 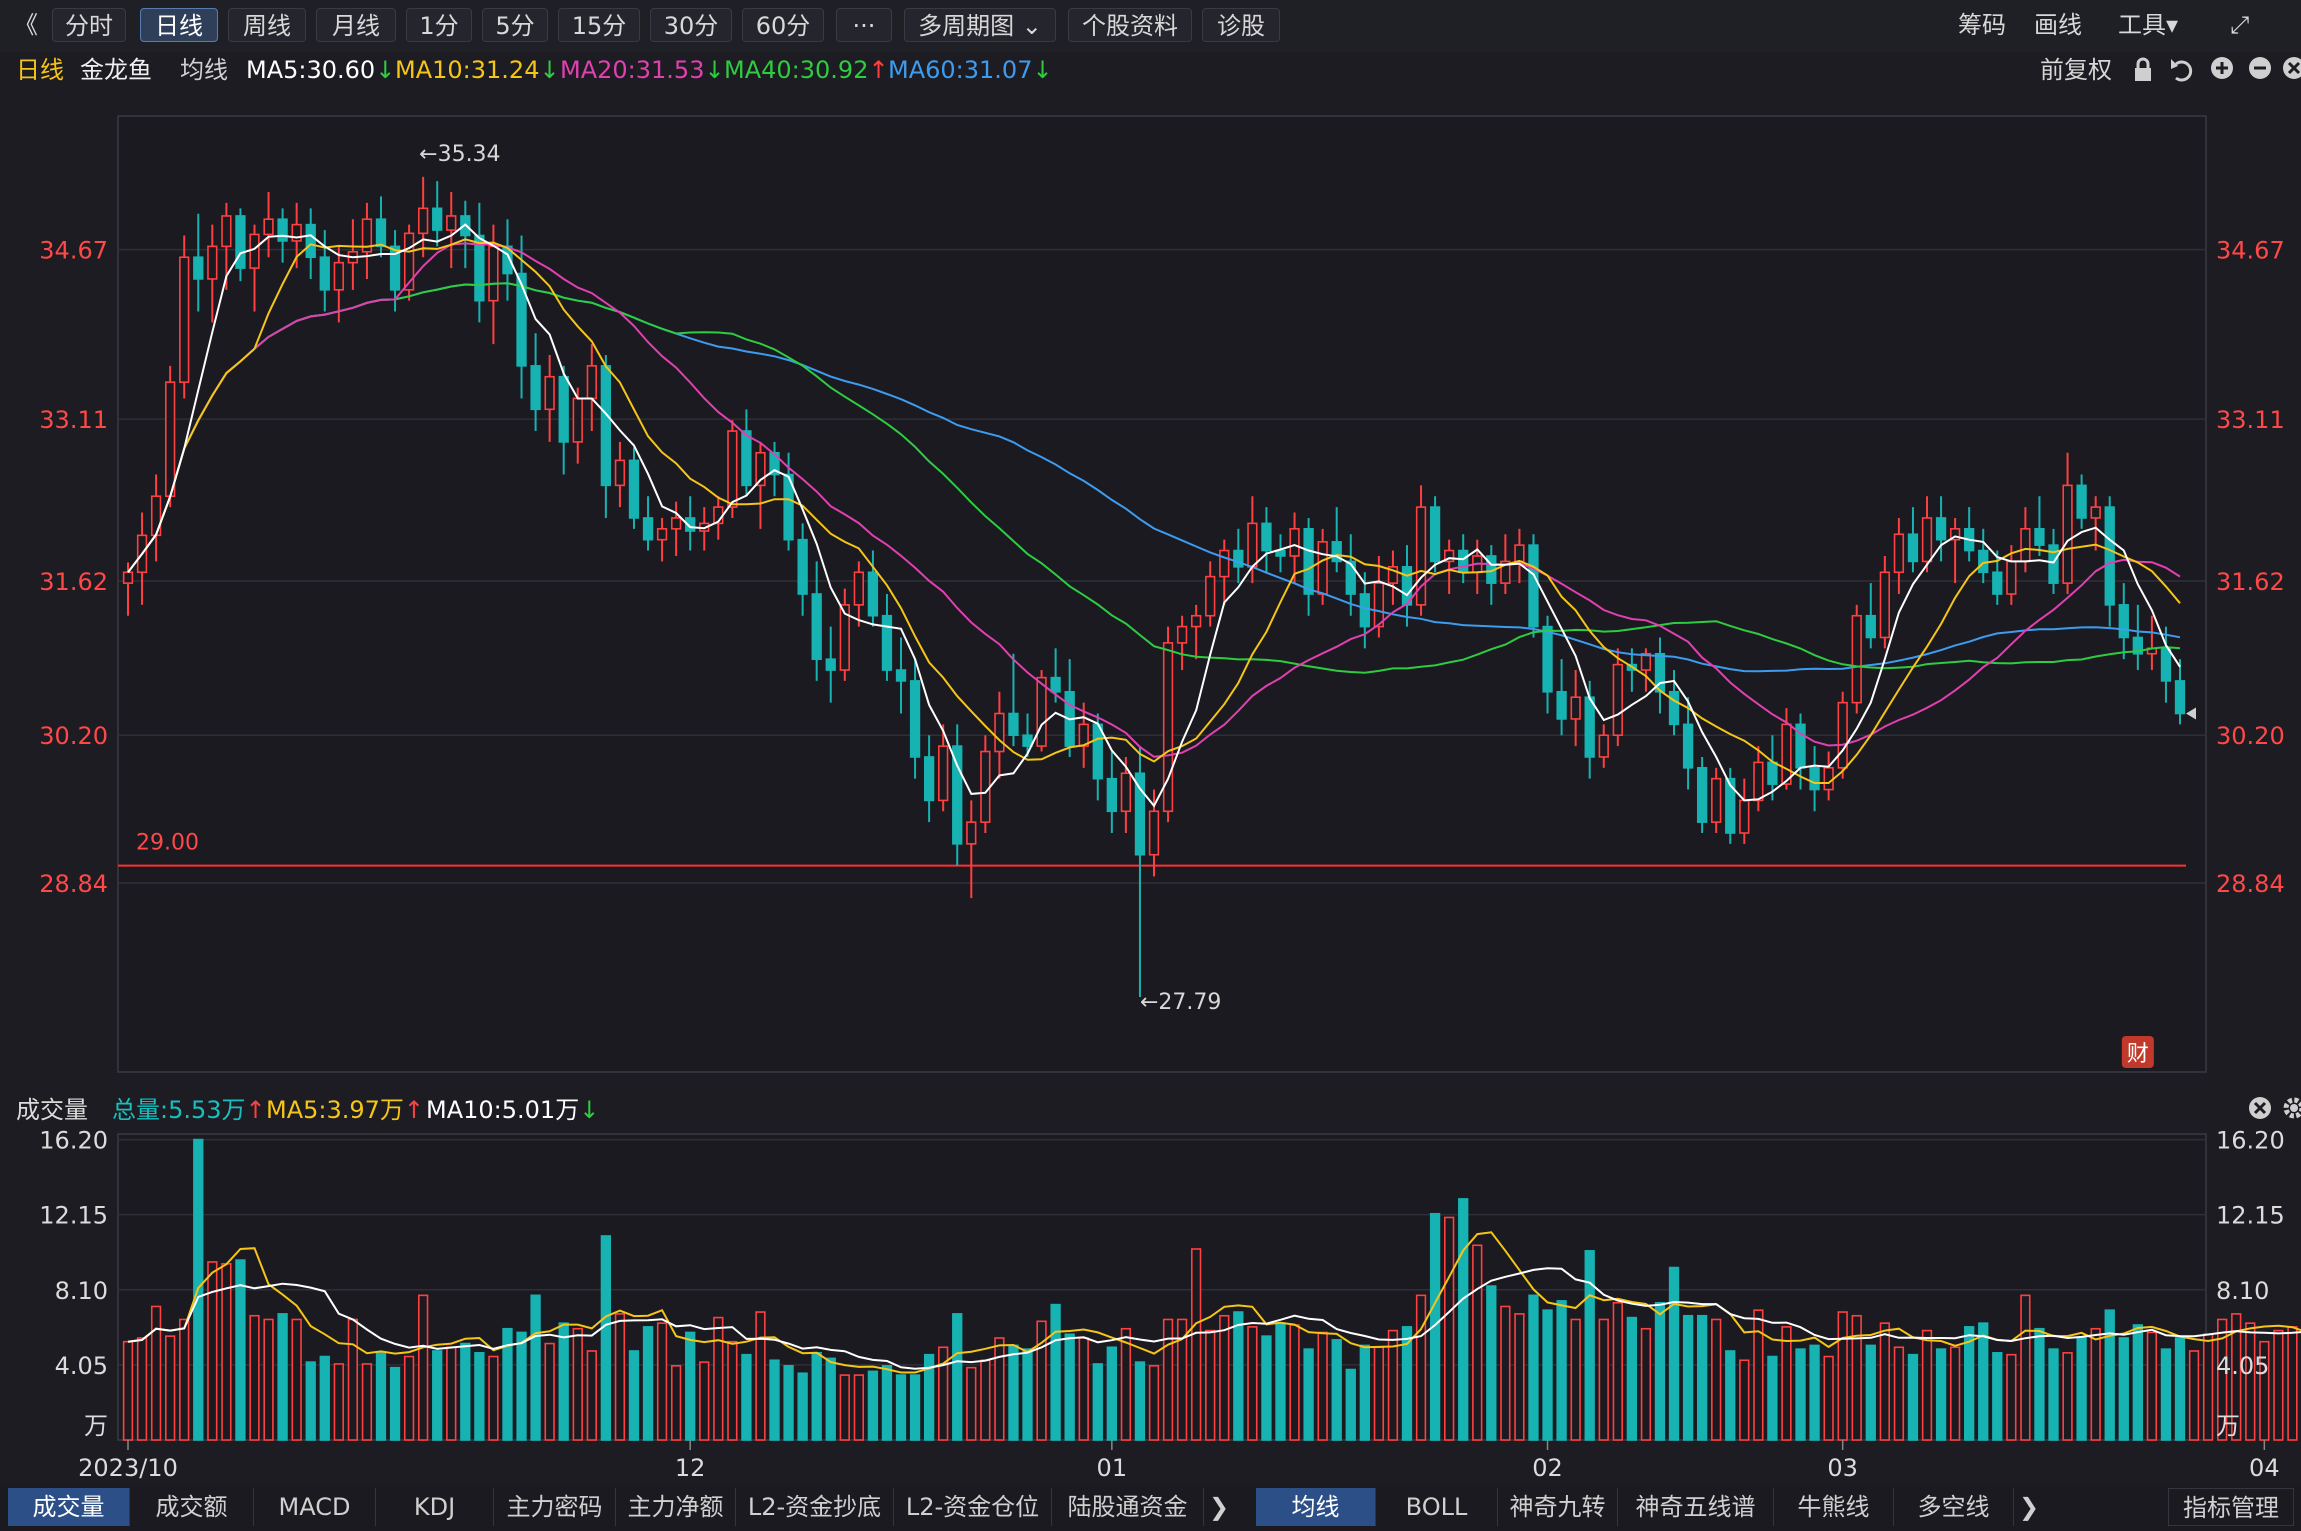 What do you see at coordinates (783, 25) in the screenshot?
I see `tab-60min: 60分` at bounding box center [783, 25].